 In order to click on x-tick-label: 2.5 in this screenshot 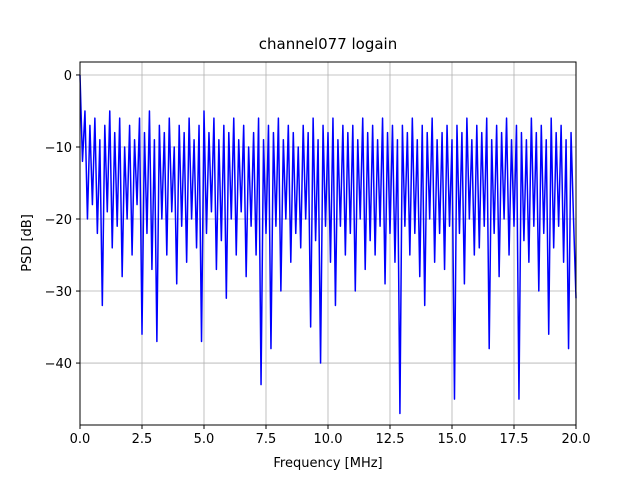, I will do `click(142, 439)`.